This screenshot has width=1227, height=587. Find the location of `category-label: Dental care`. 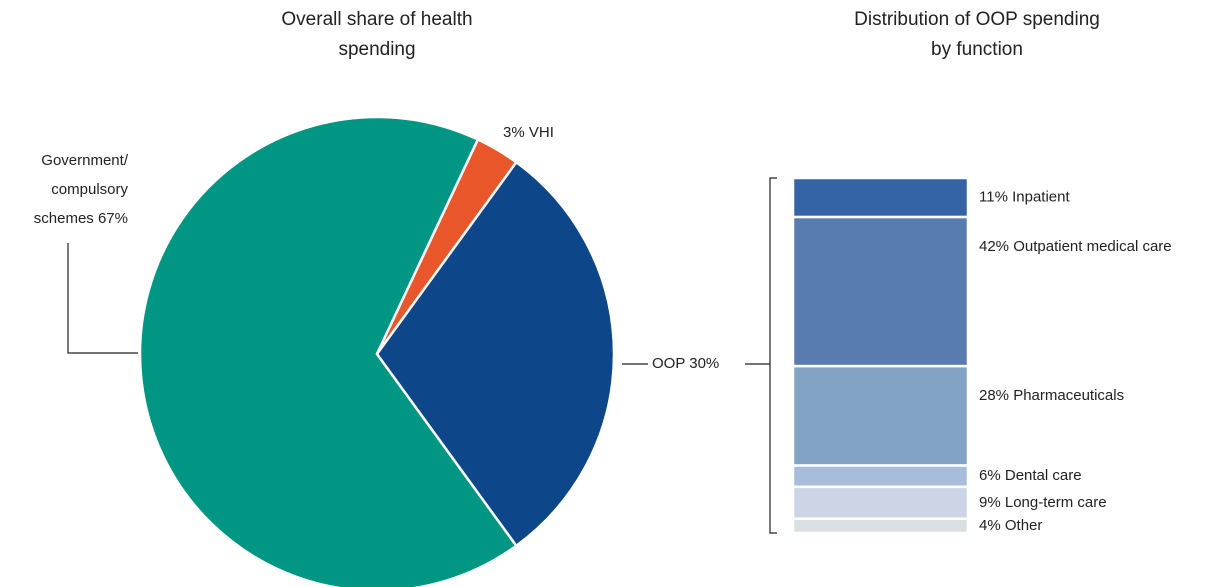

category-label: Dental care is located at coordinates (1043, 475).